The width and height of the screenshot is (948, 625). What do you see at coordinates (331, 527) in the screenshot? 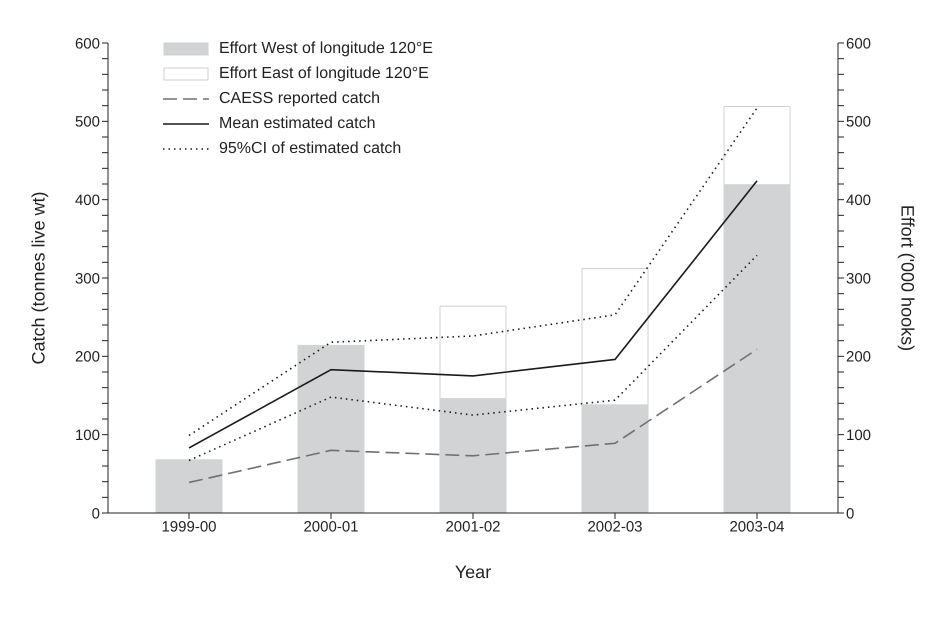
I see `x-tick-label: 2000-01` at bounding box center [331, 527].